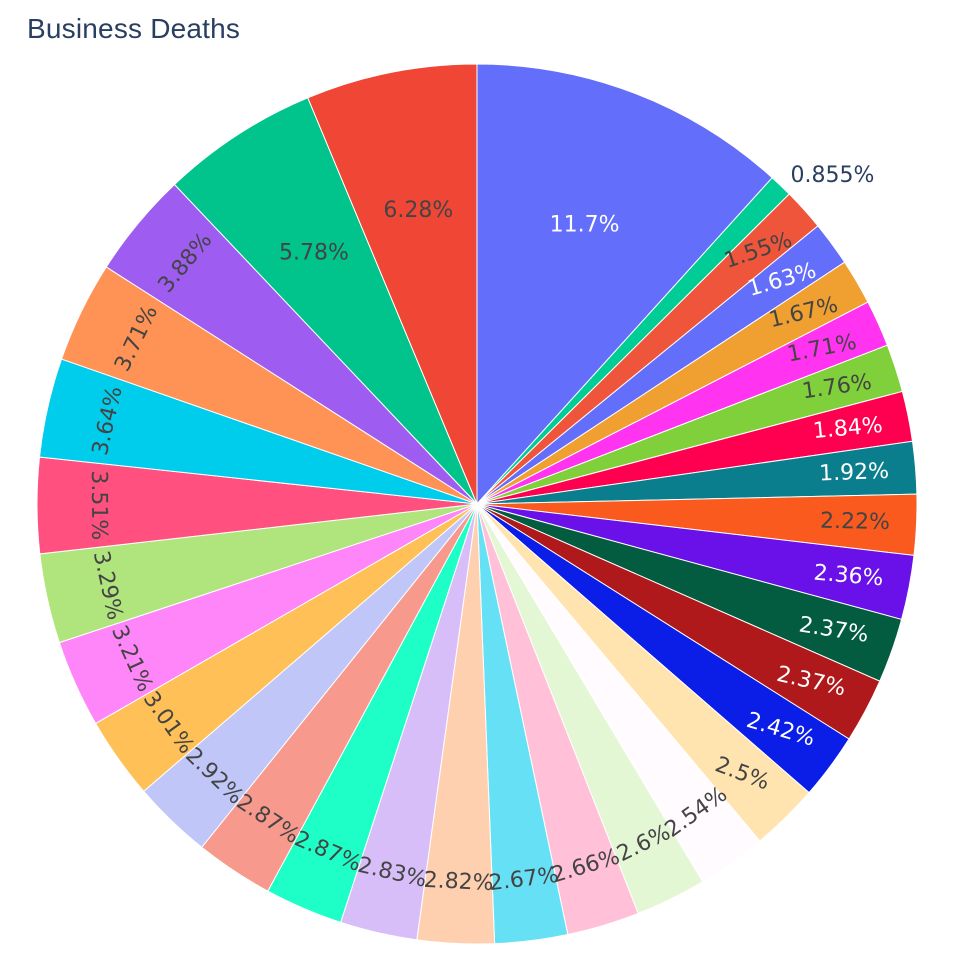  Describe the element at coordinates (98, 505) in the screenshot. I see `slice-label: 3.51%` at that location.